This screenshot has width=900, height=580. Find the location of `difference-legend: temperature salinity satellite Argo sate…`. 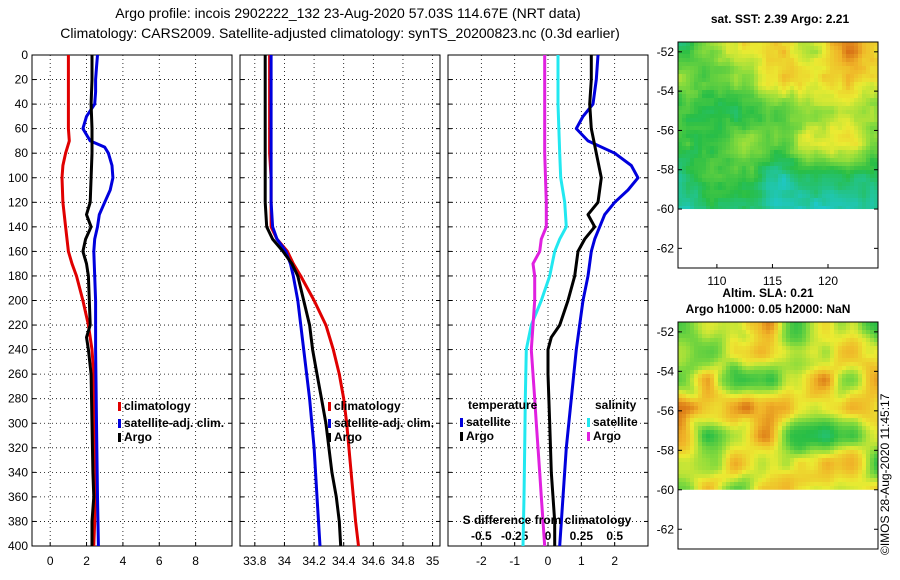

difference-legend: temperature salinity satellite Argo sate… is located at coordinates (549, 462).